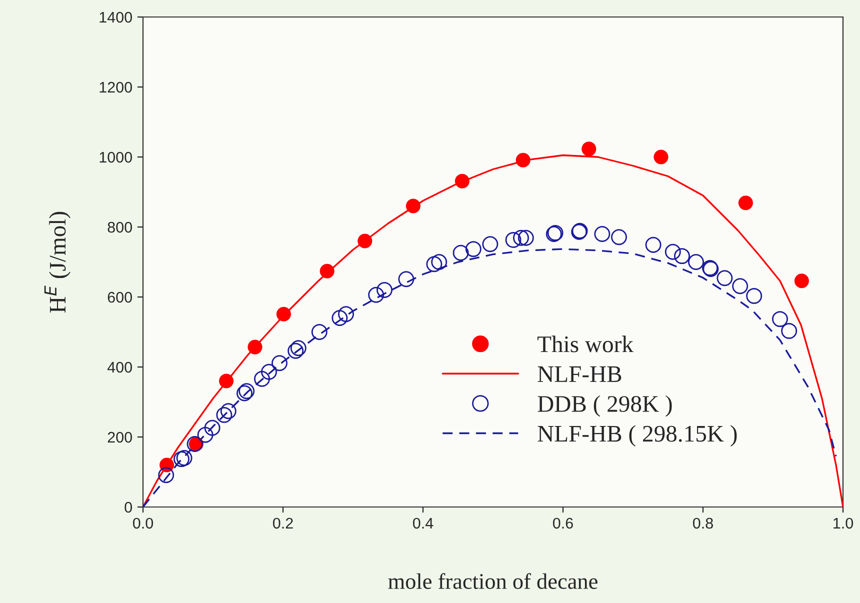 Image resolution: width=860 pixels, height=603 pixels. What do you see at coordinates (120, 227) in the screenshot?
I see `y-tick-label: 800` at bounding box center [120, 227].